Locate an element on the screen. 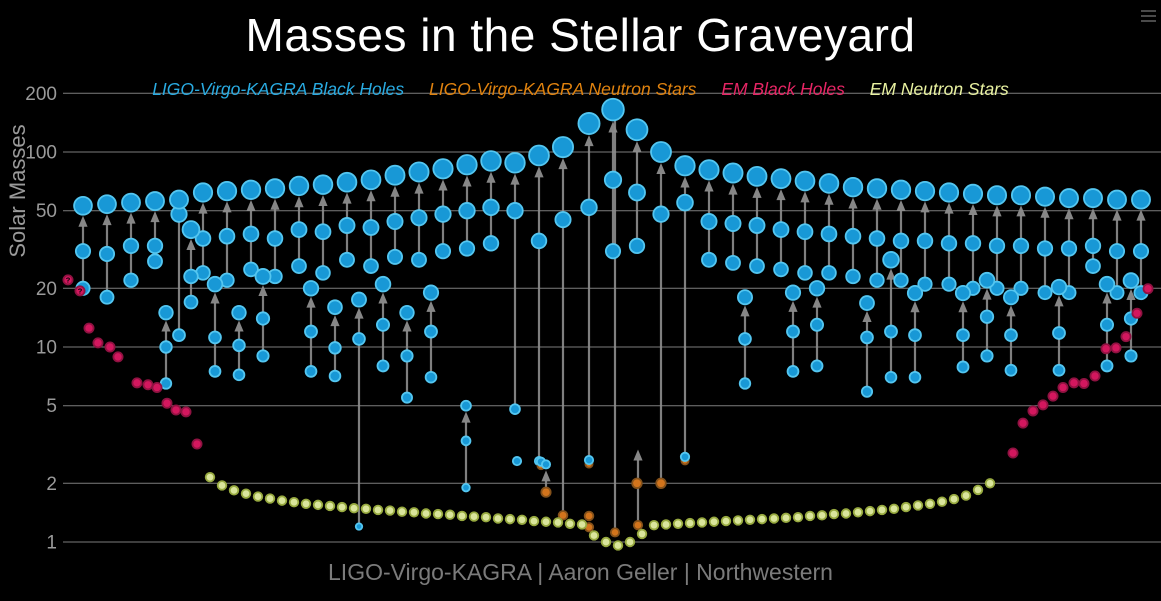  y-tick-label: 200 is located at coordinates (41, 94).